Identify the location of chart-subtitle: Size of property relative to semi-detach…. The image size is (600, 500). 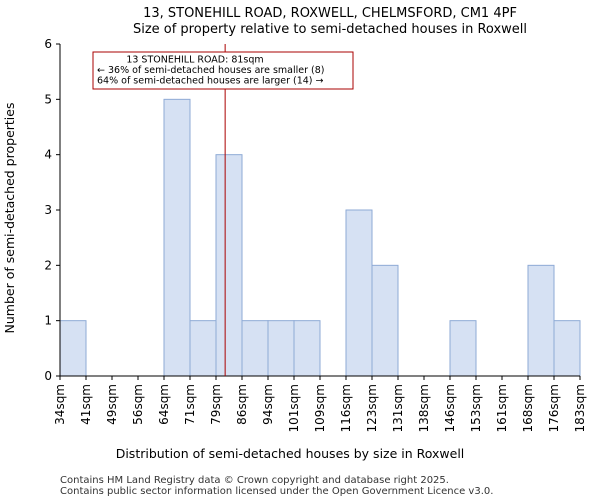
(330, 29).